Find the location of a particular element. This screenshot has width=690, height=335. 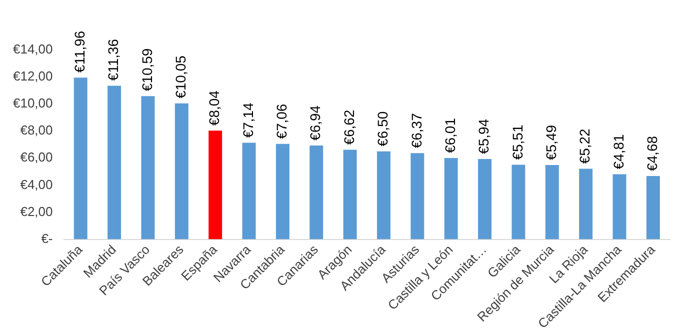

y-tick-label: €6,00 is located at coordinates (36, 157).